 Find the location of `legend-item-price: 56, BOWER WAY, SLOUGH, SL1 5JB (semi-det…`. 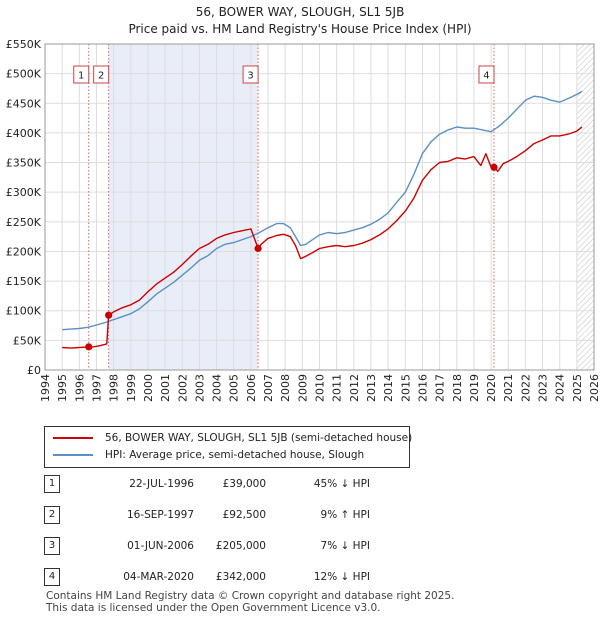

legend-item-price: 56, BOWER WAY, SLOUGH, SL1 5JB (semi-det… is located at coordinates (232, 438).